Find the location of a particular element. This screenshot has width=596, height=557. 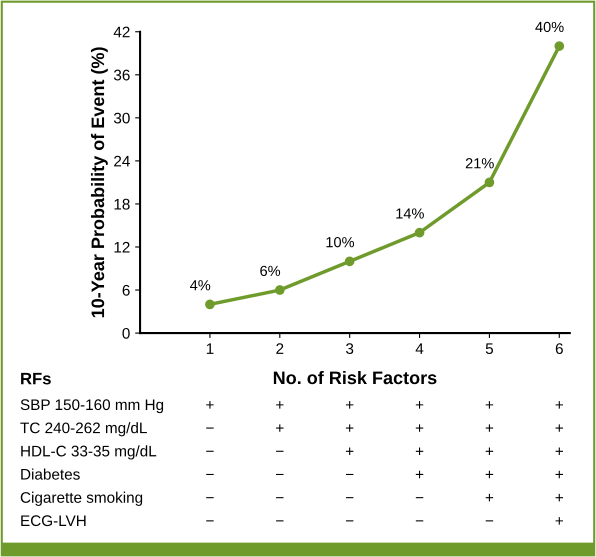

data-label: 14% is located at coordinates (410, 213).